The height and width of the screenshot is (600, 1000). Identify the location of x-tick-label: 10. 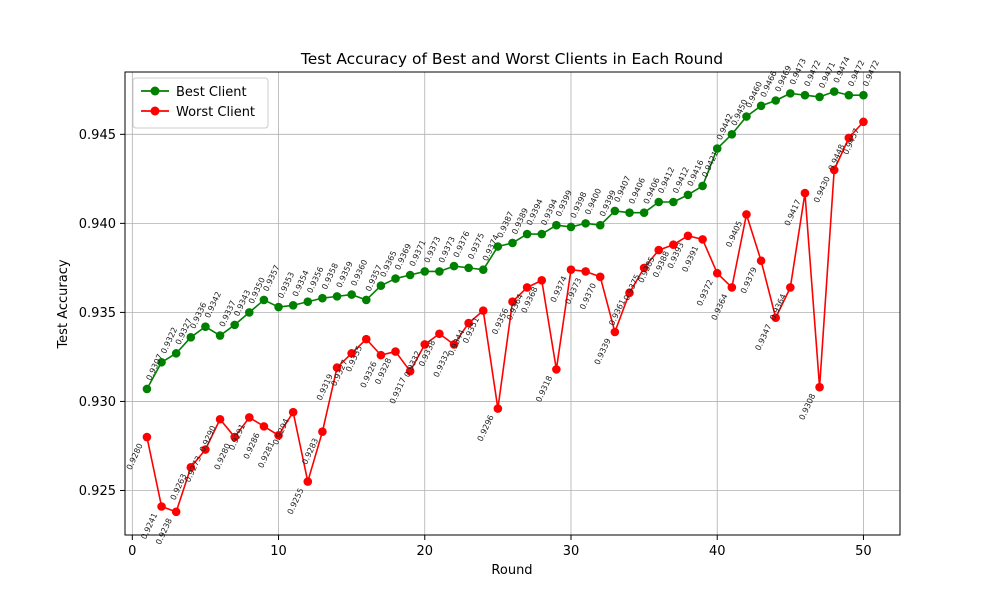
(278, 551).